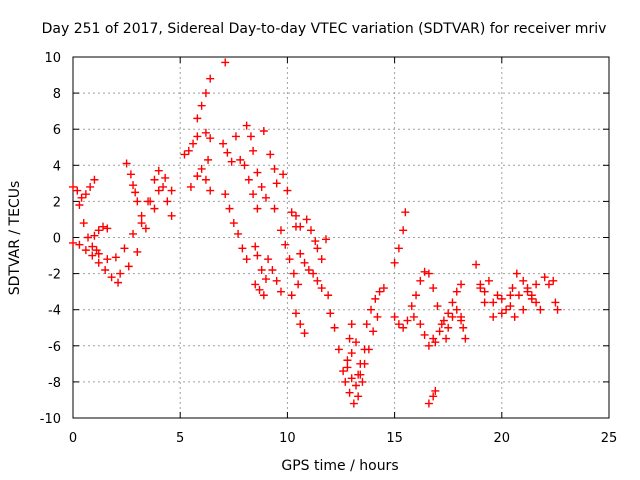  I want to click on y-tick-label: -4, so click(54, 311).